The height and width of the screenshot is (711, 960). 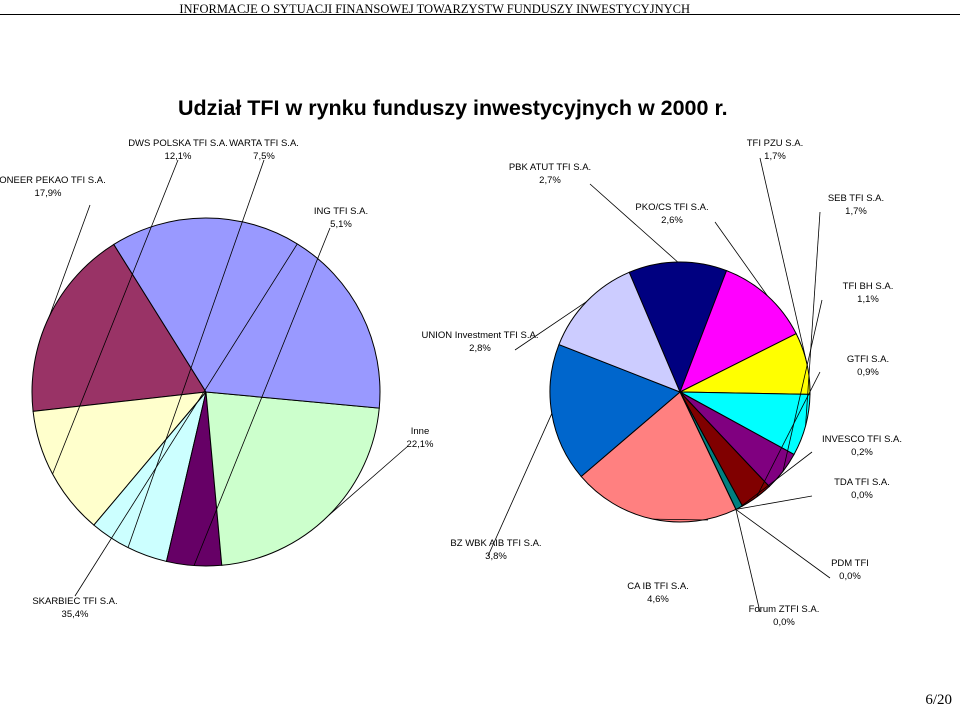 I want to click on main-leader-pioneer-pekao-tfi-s-a, so click(x=70, y=260).